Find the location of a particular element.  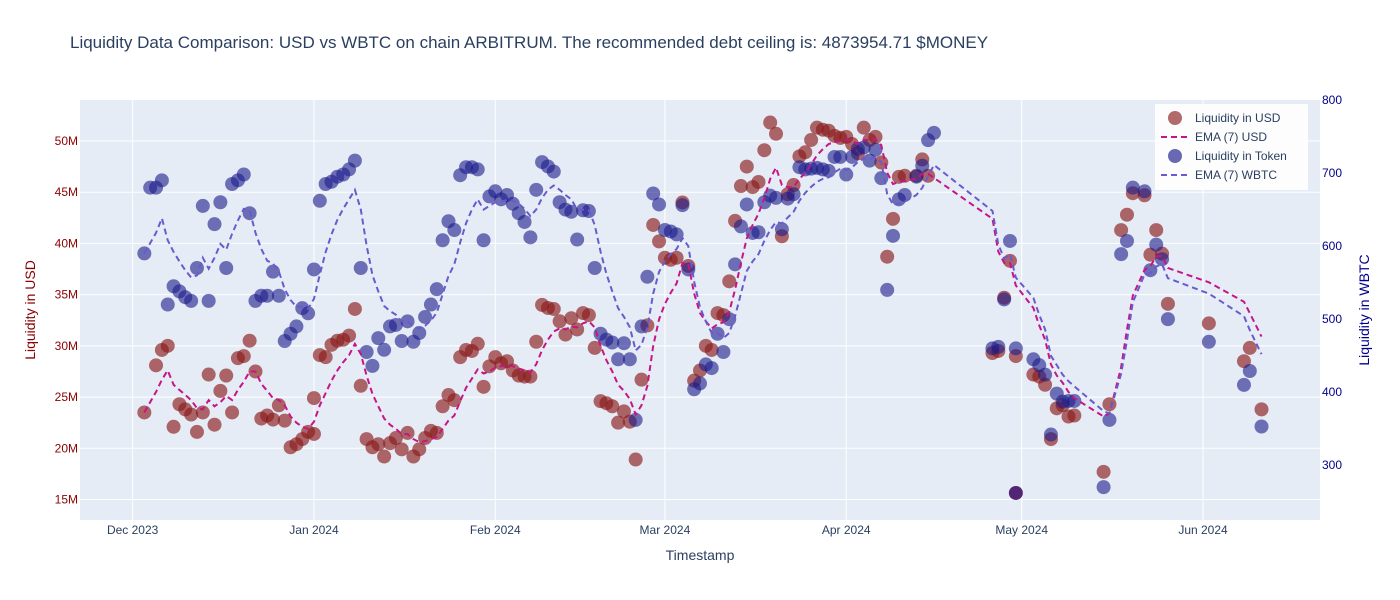

y-axis-left-title: Liquidity in USD is located at coordinates (30, 310).